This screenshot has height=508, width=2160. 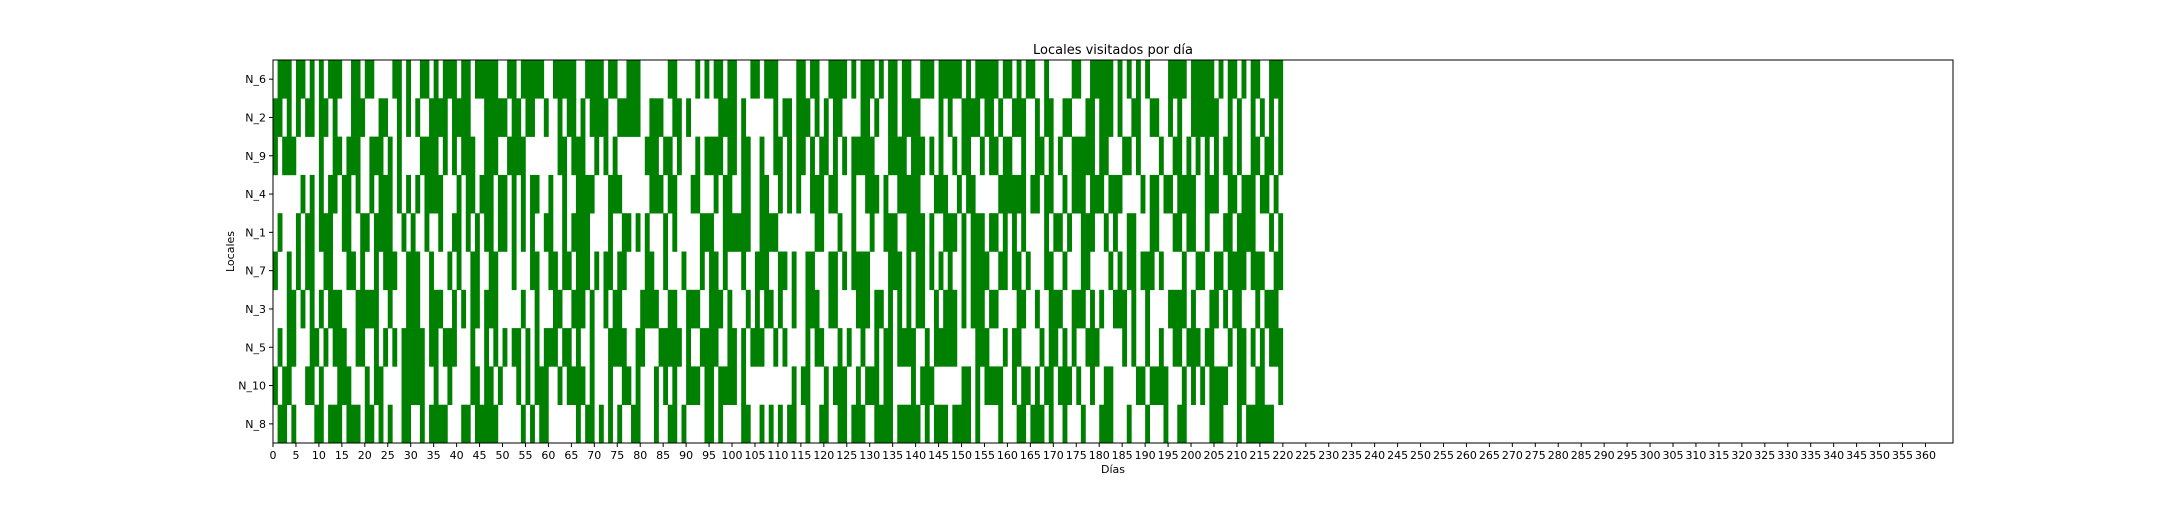 I want to click on x-tick-label: 120, so click(x=823, y=455).